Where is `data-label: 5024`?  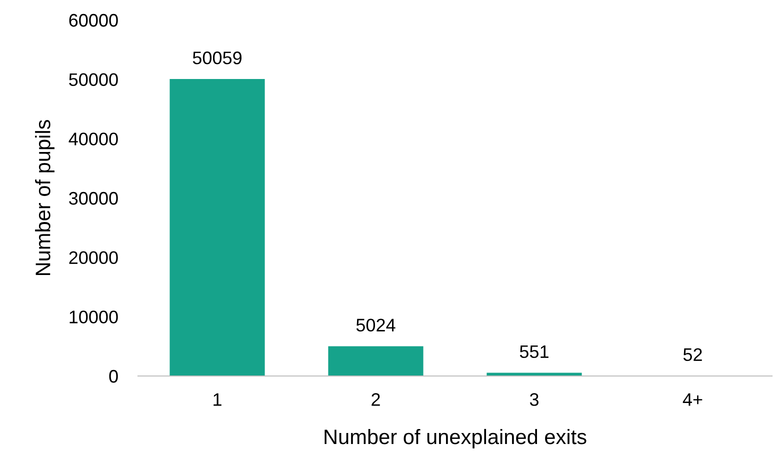
data-label: 5024 is located at coordinates (376, 325).